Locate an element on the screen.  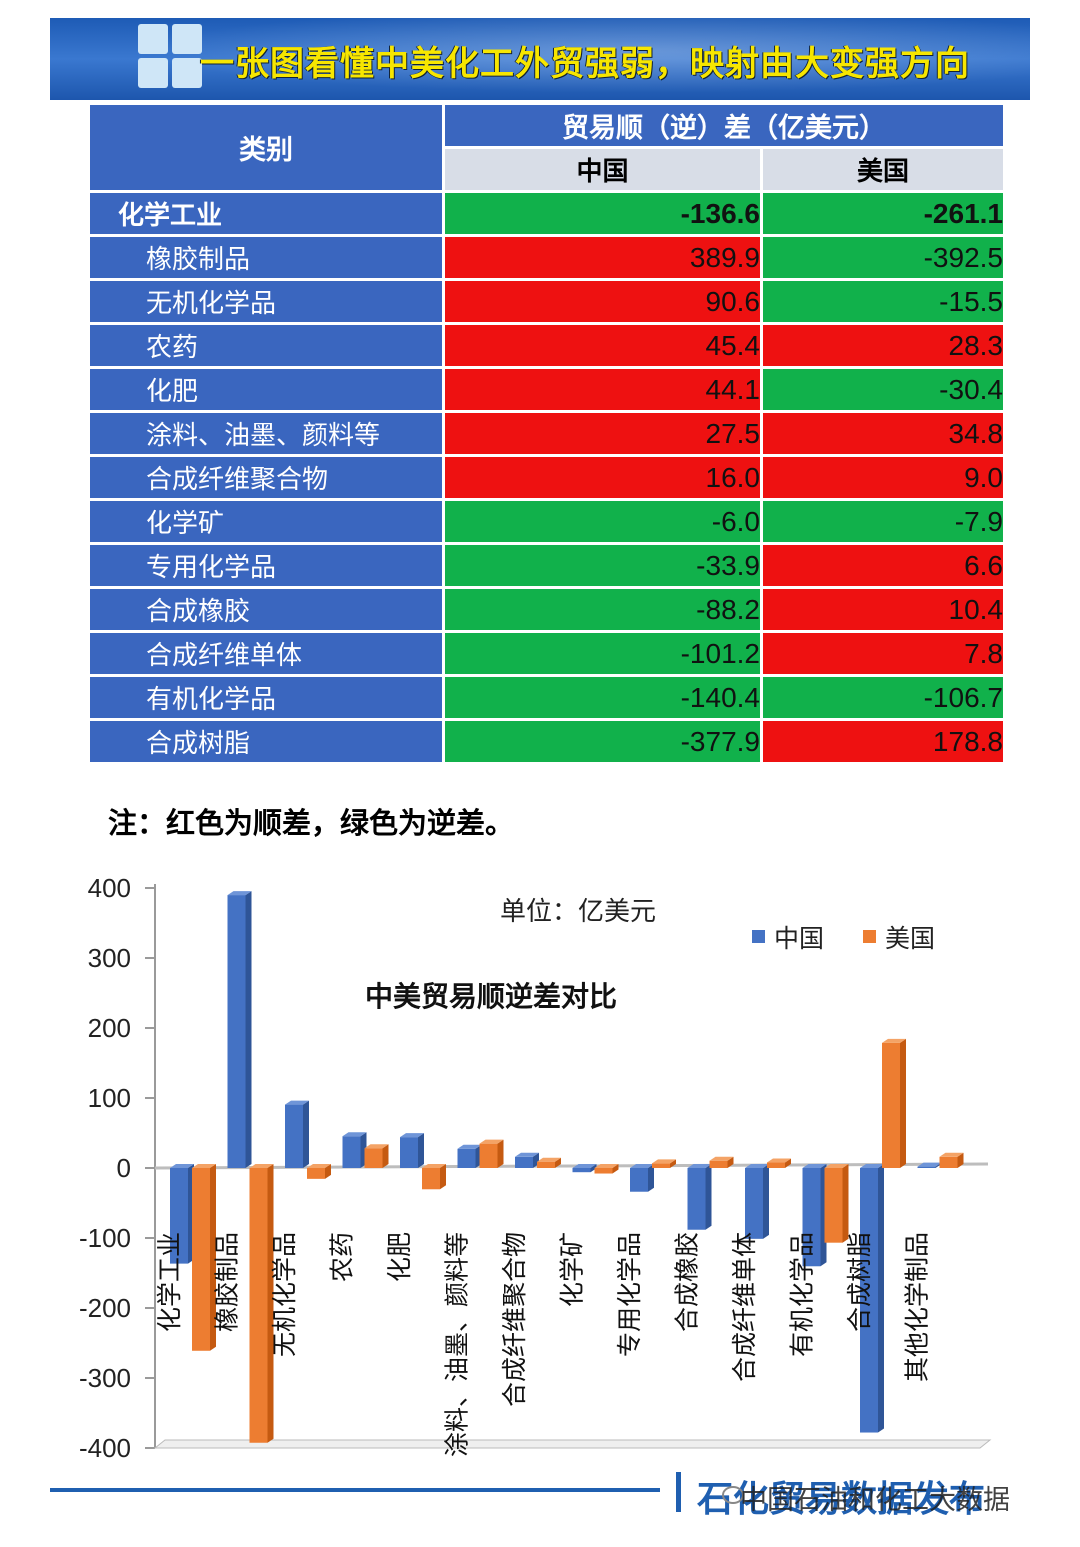
table-row: 橡胶制品 389.9 -392.5 is located at coordinates (546, 257).